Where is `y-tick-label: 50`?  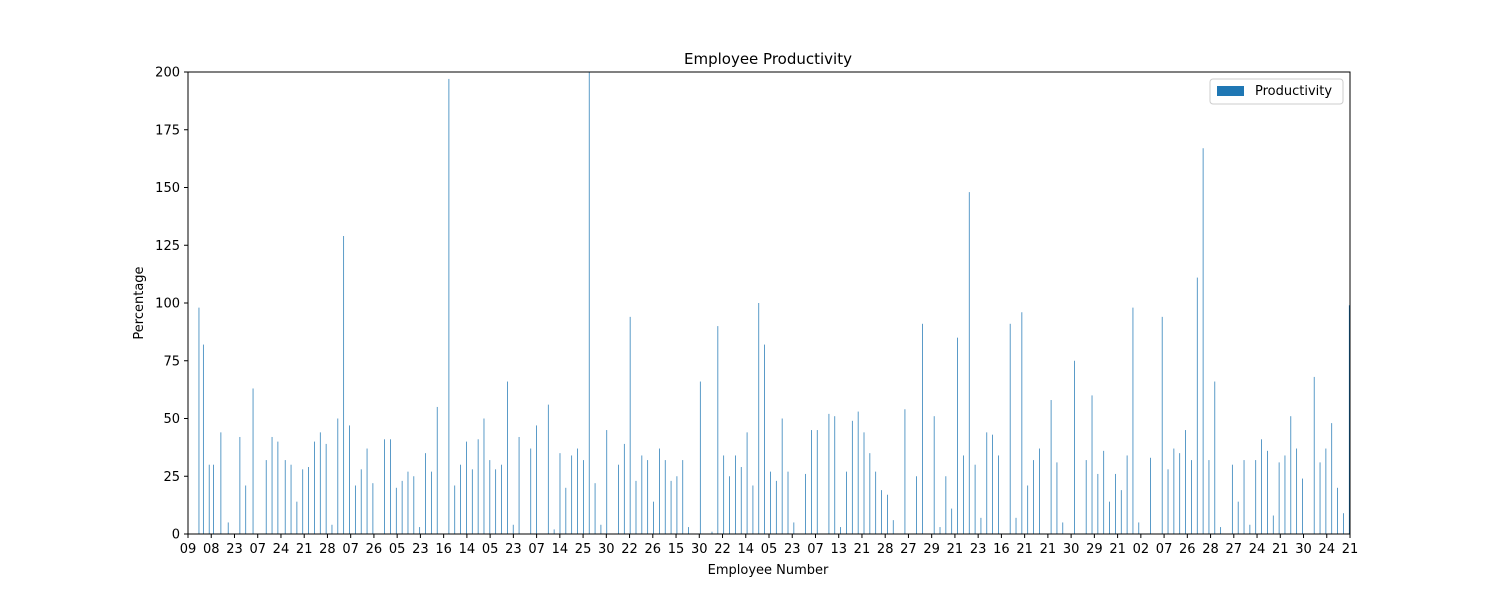 y-tick-label: 50 is located at coordinates (171, 419).